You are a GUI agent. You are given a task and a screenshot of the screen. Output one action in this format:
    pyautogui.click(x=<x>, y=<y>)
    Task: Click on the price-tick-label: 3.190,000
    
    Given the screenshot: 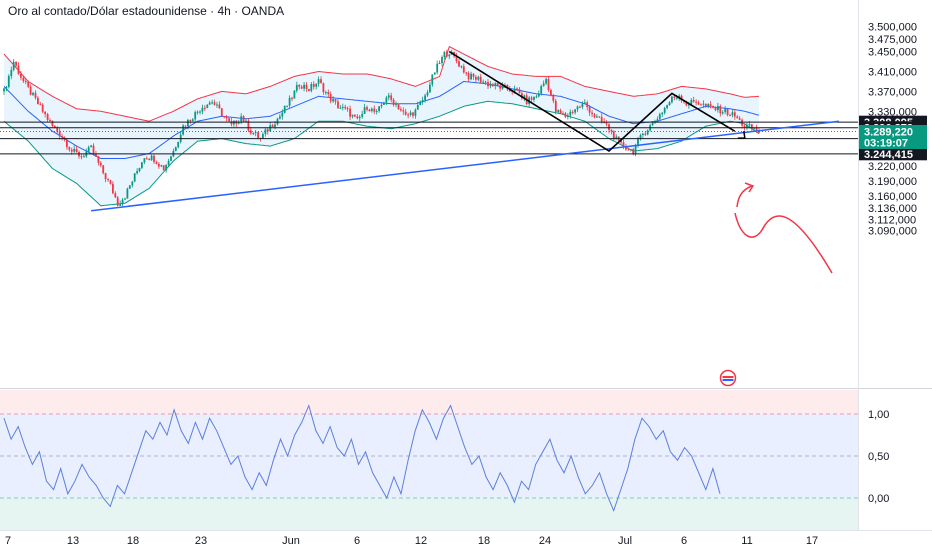 What is the action you would take?
    pyautogui.click(x=892, y=182)
    